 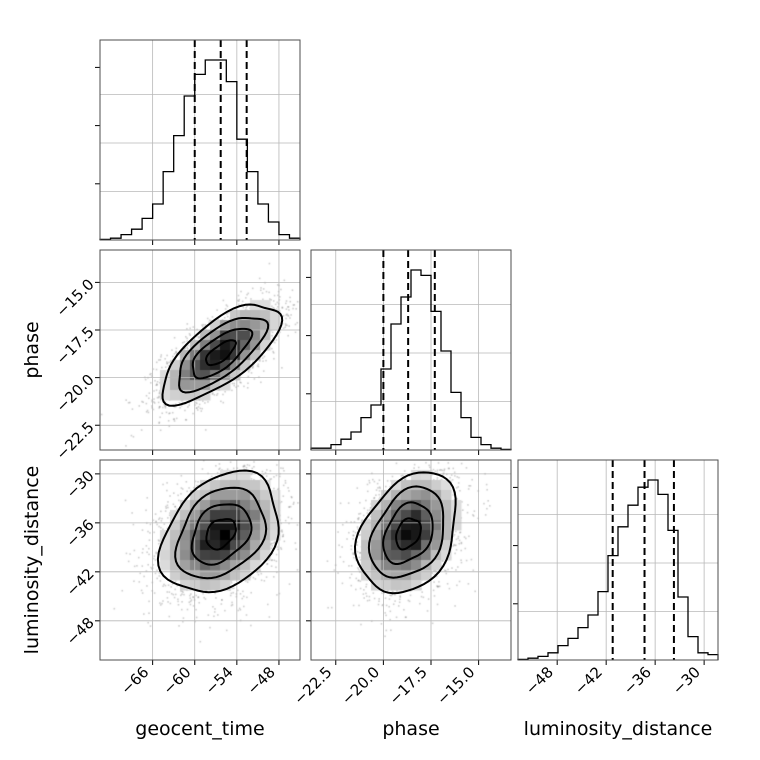 What do you see at coordinates (455, 685) in the screenshot?
I see `x-tick-label-phase-3: −15.0` at bounding box center [455, 685].